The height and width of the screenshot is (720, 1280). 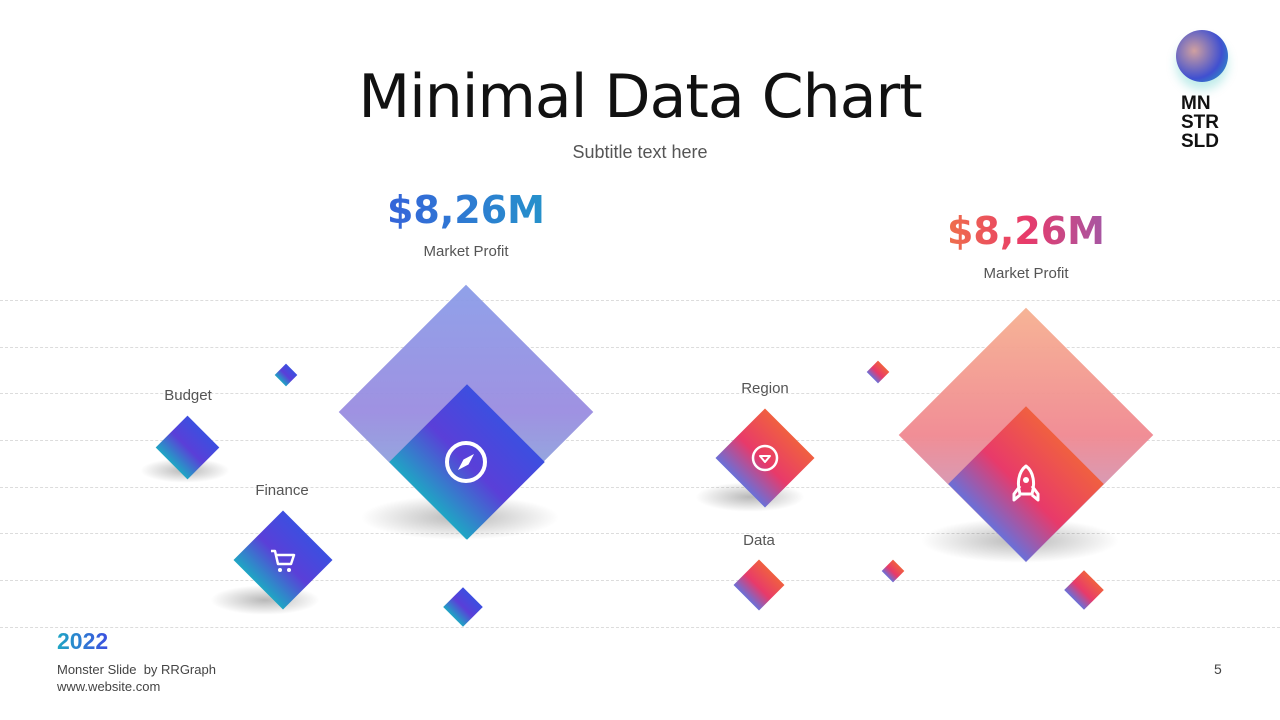 I want to click on logo-line: STR, so click(x=1200, y=122).